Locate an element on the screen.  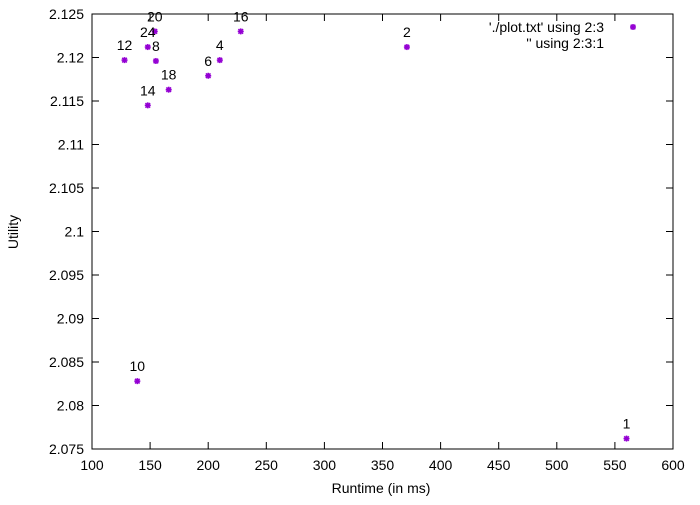
point-label: 24 is located at coordinates (148, 32).